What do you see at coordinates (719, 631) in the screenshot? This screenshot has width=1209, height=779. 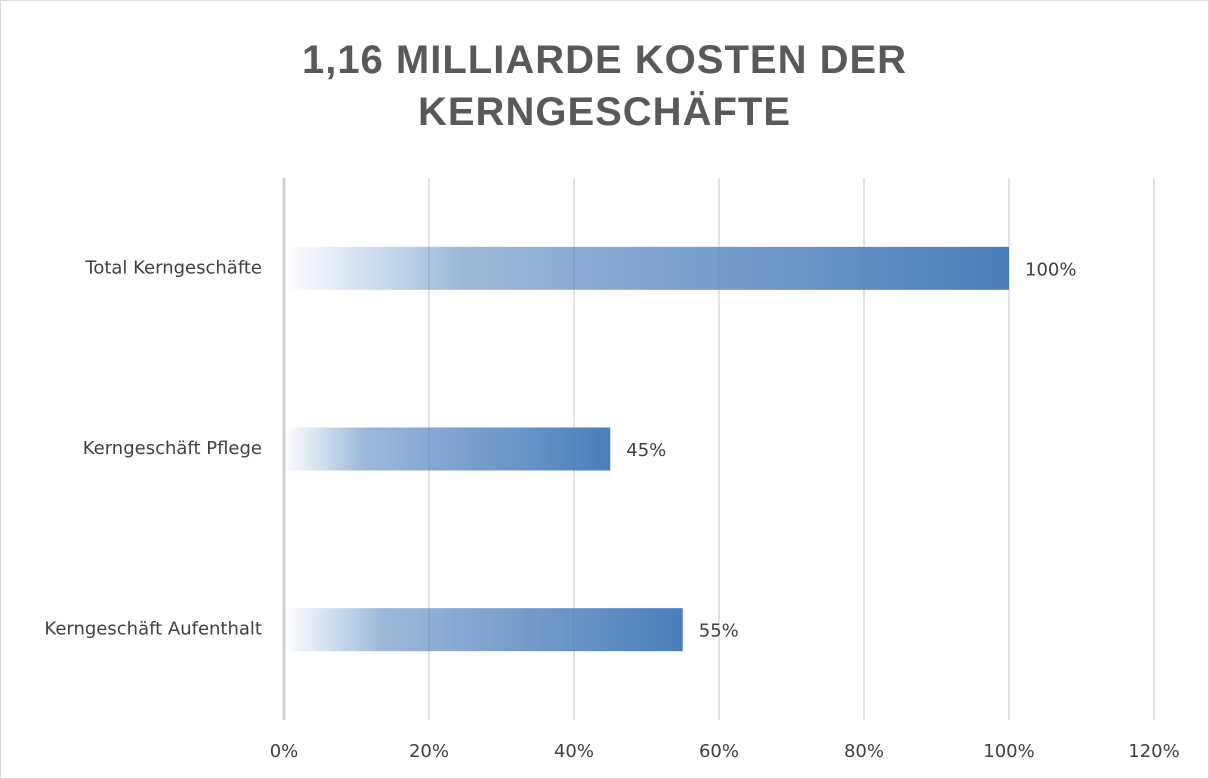 I see `data-label: 55%` at bounding box center [719, 631].